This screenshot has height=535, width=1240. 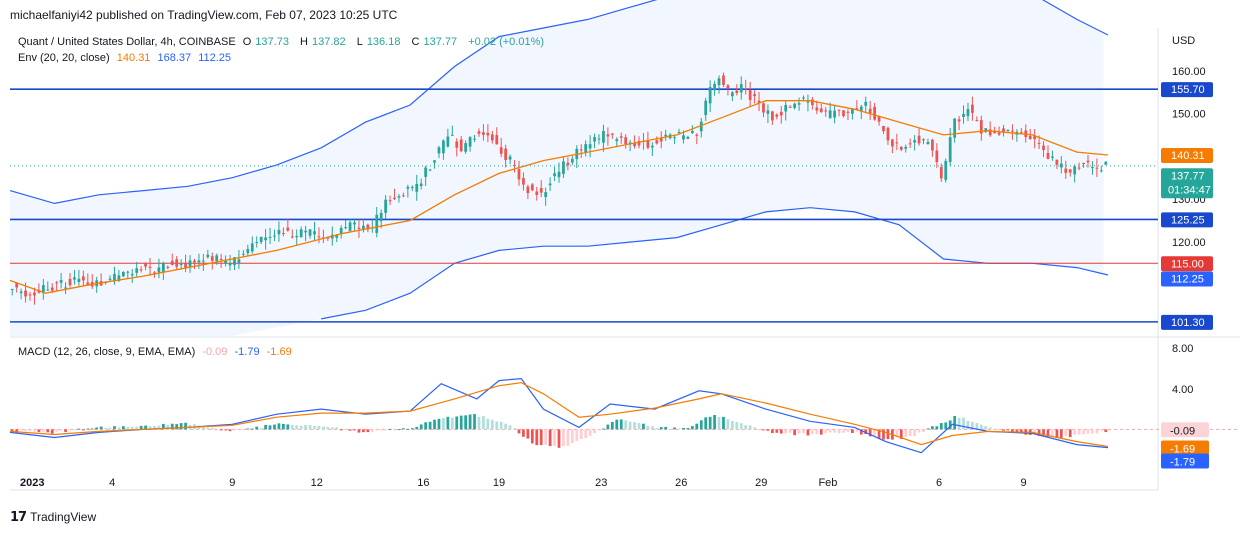 What do you see at coordinates (559, 415) in the screenshot?
I see `signal-line` at bounding box center [559, 415].